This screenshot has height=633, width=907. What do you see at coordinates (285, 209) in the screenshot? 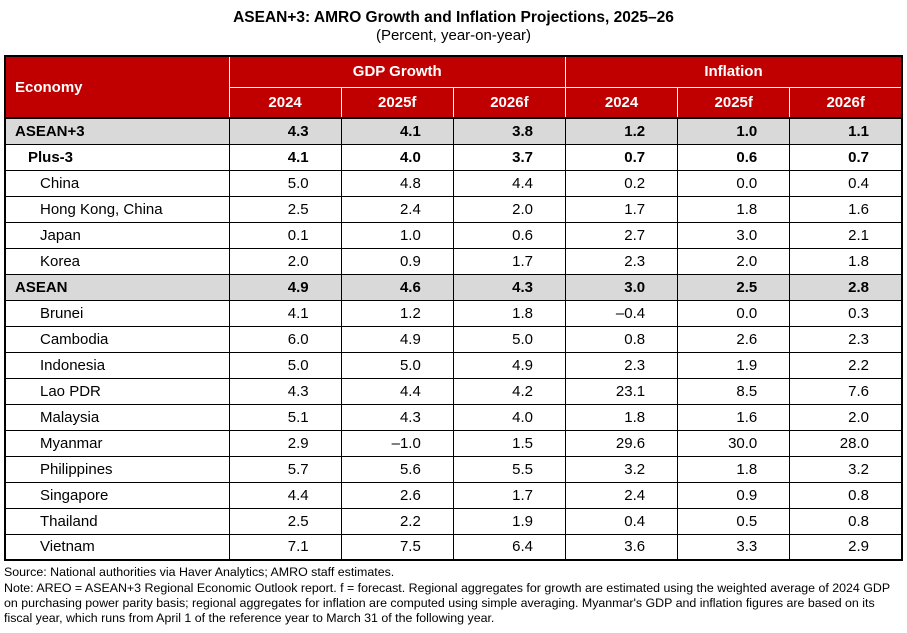
I see `value-cell: 2.5` at bounding box center [285, 209].